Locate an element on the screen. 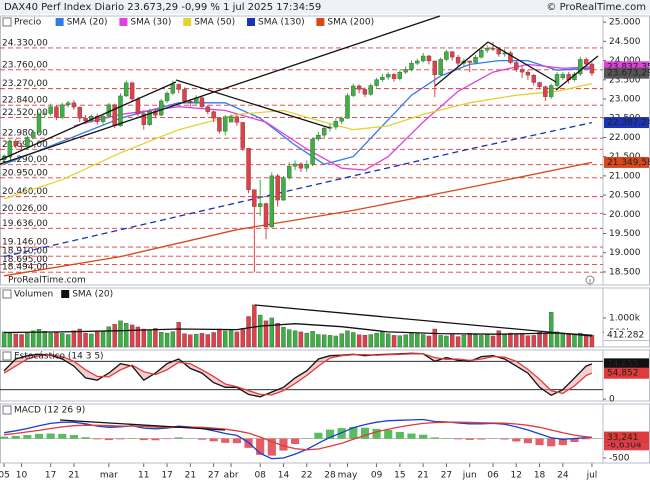 The height and width of the screenshot is (483, 650). header-bar is located at coordinates (325, 7).